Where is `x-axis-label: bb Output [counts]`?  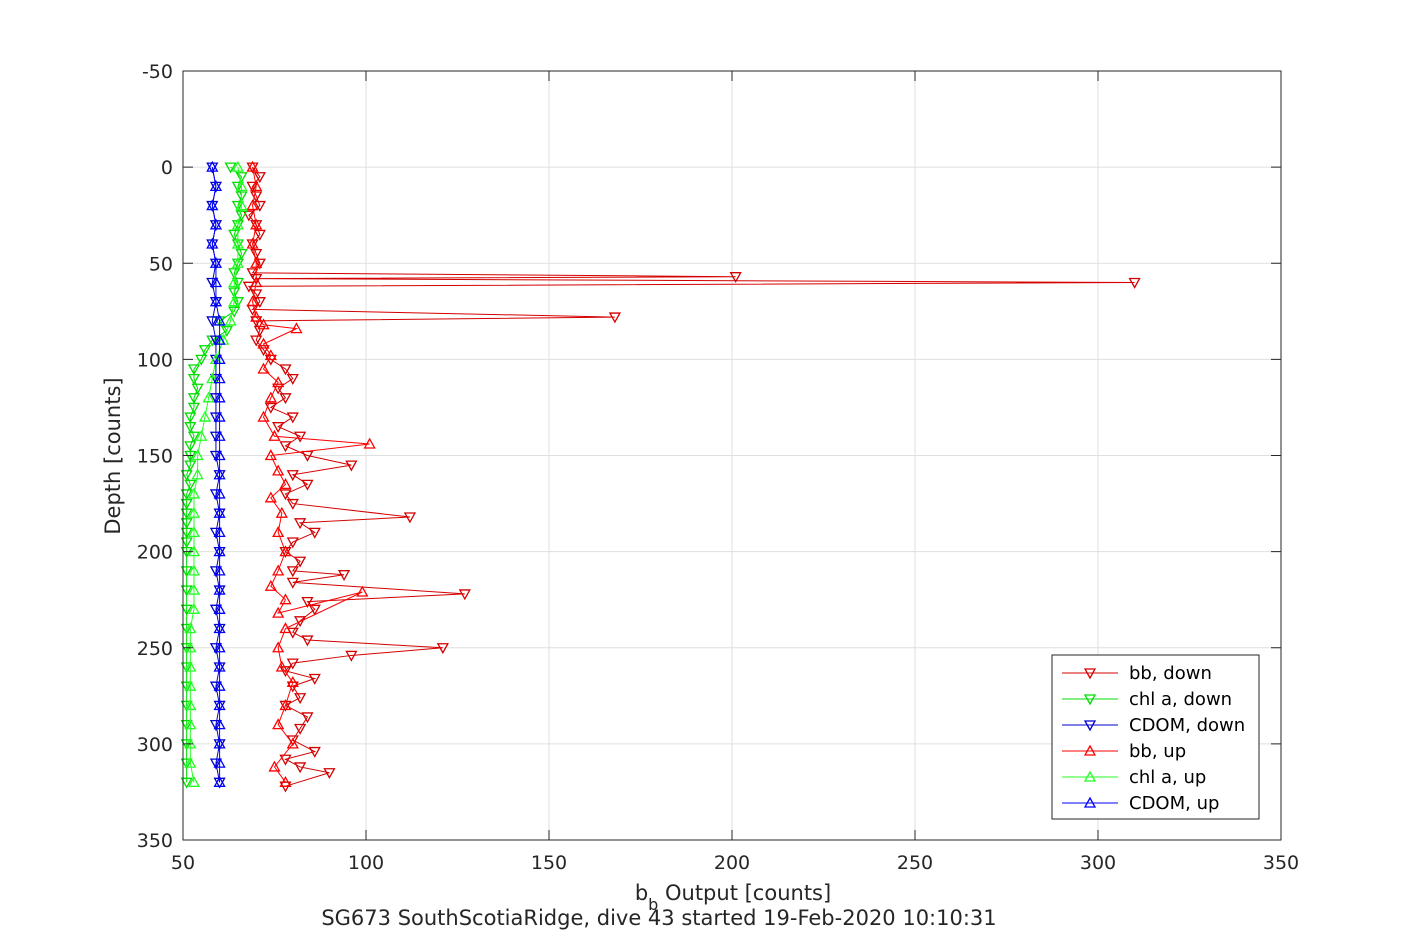
x-axis-label: bb Output [counts] is located at coordinates (733, 897).